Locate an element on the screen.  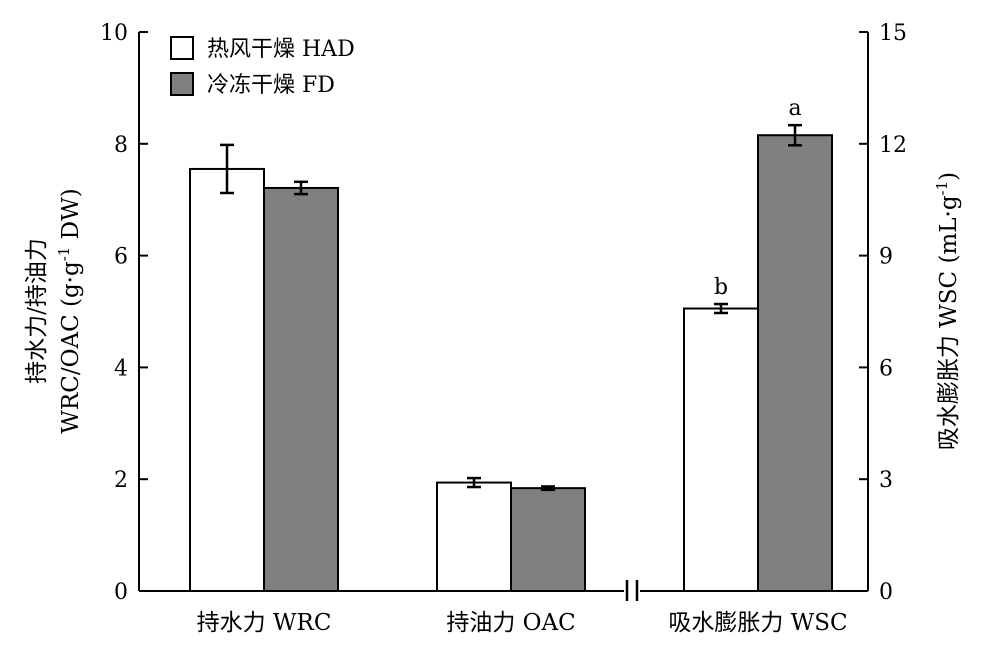
right-axis-title-suffix: ) is located at coordinates (949, 176).